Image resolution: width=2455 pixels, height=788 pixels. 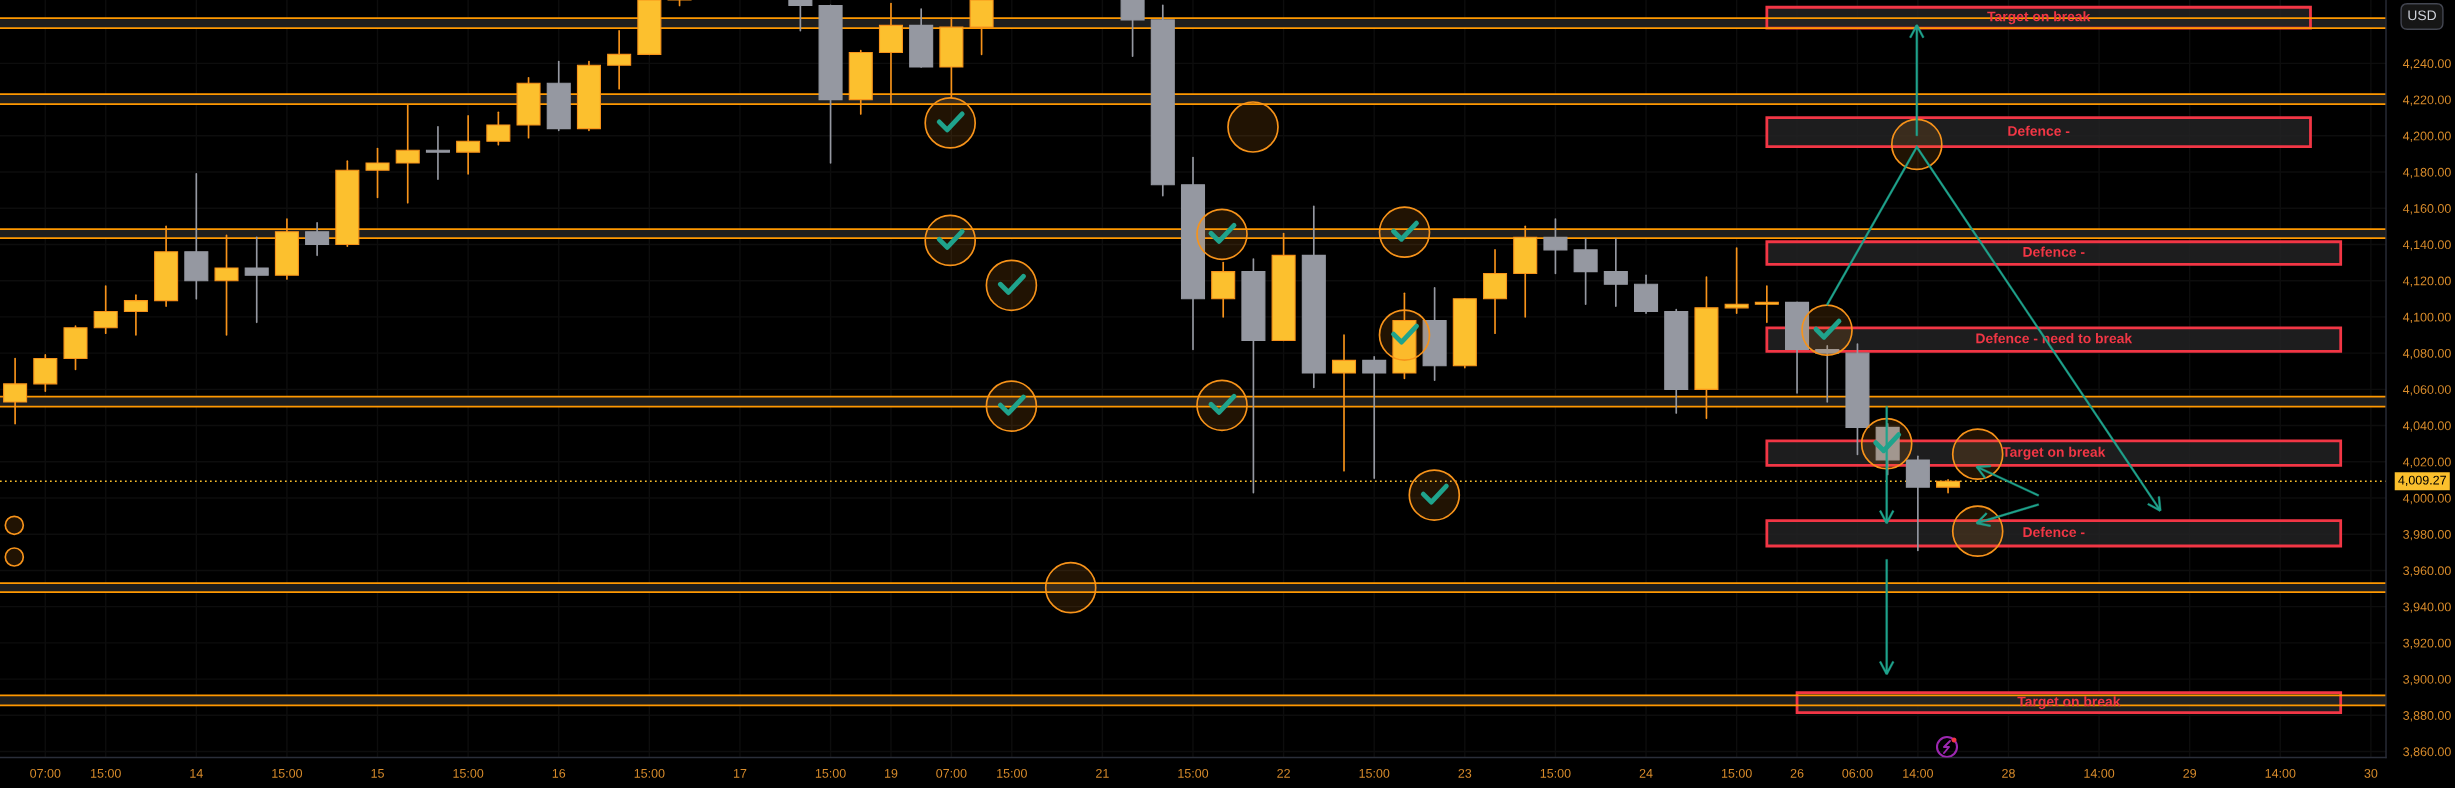 I want to click on y-tick-label: 4,000.00, so click(x=2426, y=499).